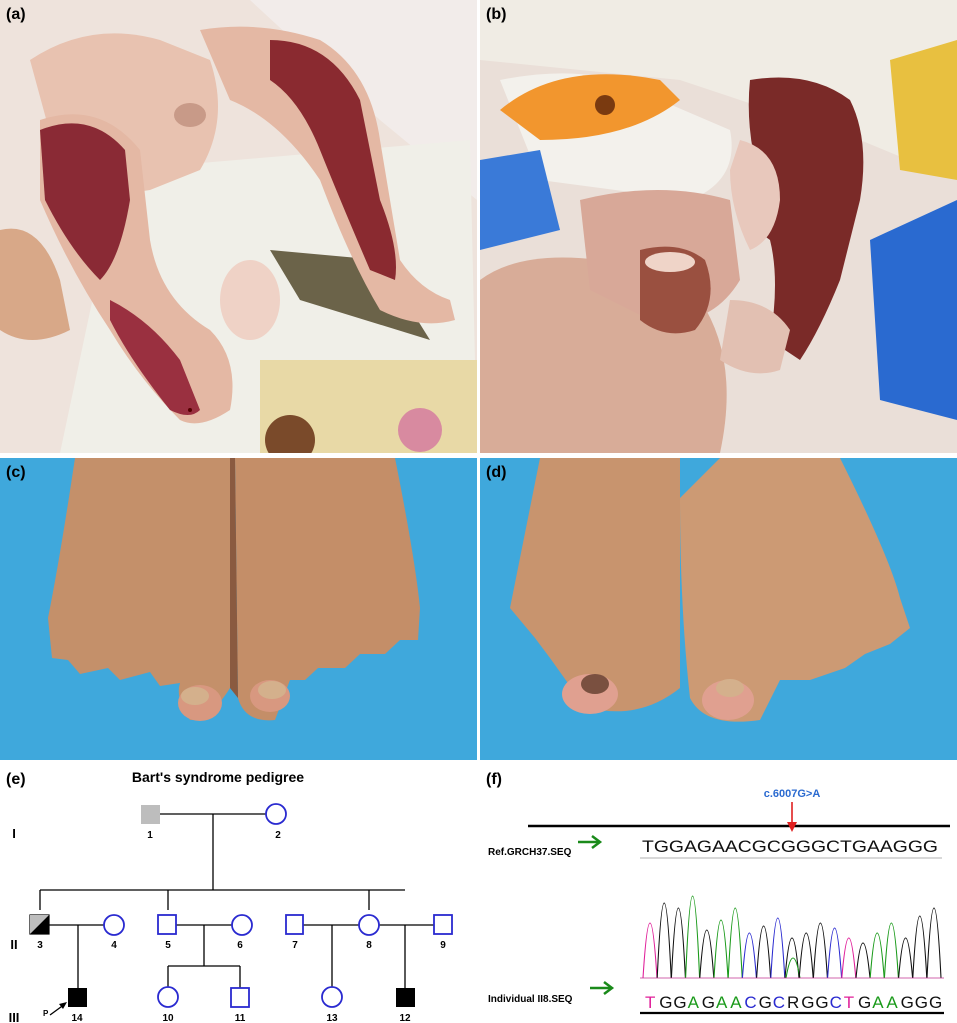 The width and height of the screenshot is (957, 1023). I want to click on generation-label-II: II, so click(13, 944).